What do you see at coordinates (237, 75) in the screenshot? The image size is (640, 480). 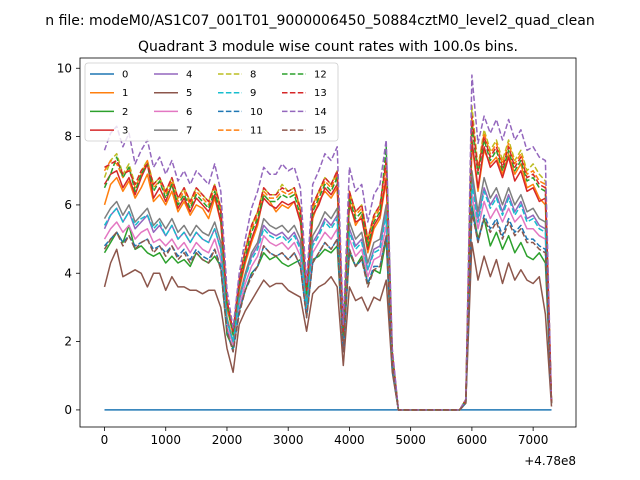 I see `legend-entry-8: 8` at bounding box center [237, 75].